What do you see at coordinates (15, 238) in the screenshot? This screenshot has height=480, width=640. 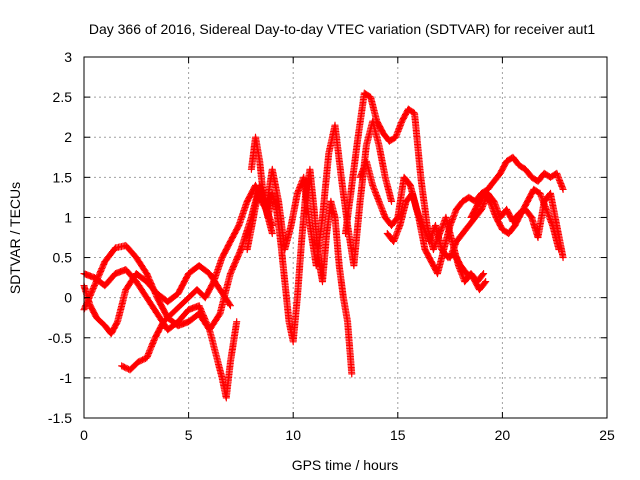 I see `y-axis-label: SDTVAR / TECUs` at bounding box center [15, 238].